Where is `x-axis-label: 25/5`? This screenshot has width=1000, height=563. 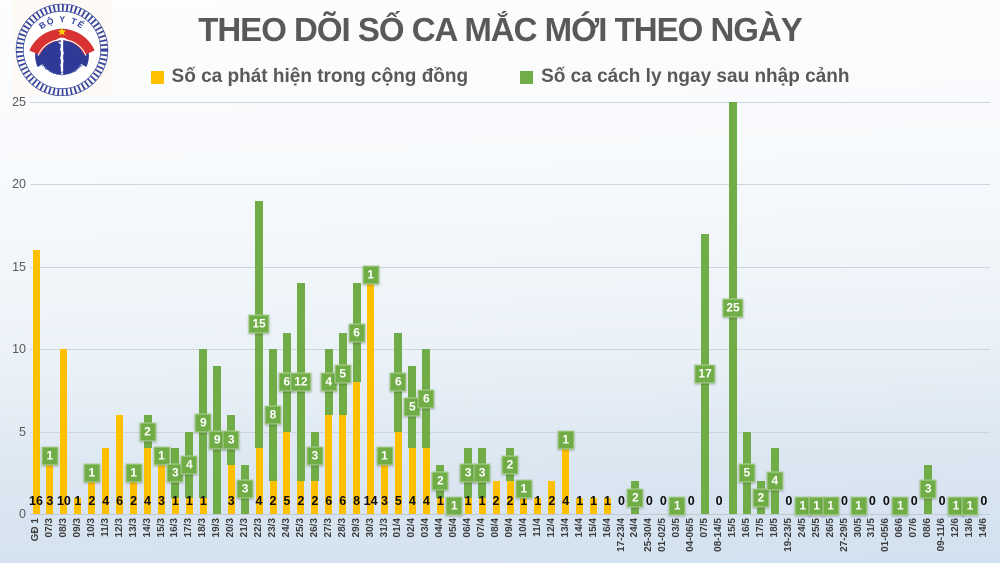
x-axis-label: 25/5 is located at coordinates (816, 528).